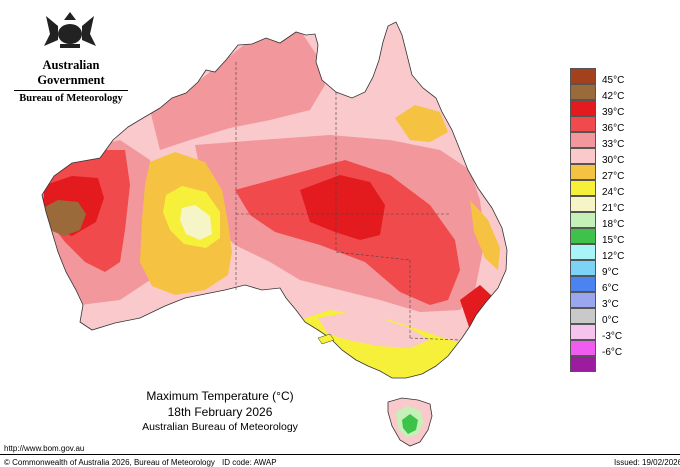 The image size is (680, 467). I want to click on legend-label: 15°C, so click(613, 240).